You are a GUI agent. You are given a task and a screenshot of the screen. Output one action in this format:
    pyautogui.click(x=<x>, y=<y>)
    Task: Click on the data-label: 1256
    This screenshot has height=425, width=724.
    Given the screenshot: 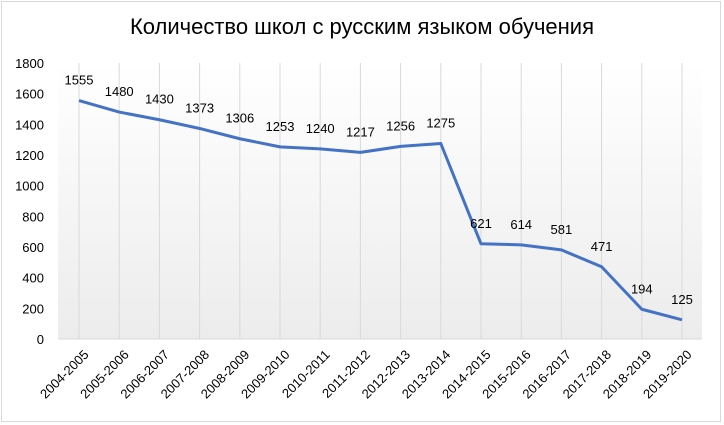 What is the action you would take?
    pyautogui.click(x=400, y=125)
    